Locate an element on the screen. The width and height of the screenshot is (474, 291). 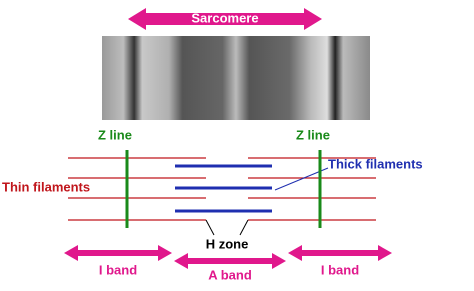
sarcomere-arrow is located at coordinates (225, 19).